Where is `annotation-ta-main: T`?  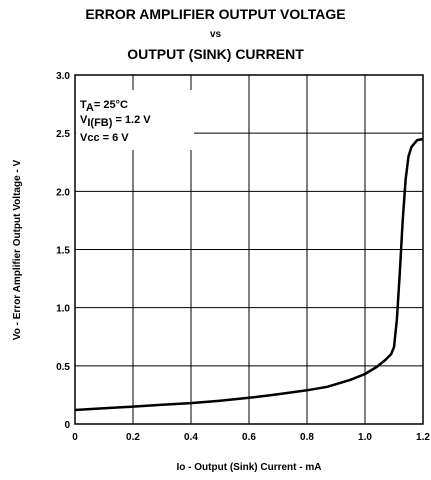 annotation-ta-main: T is located at coordinates (83, 105).